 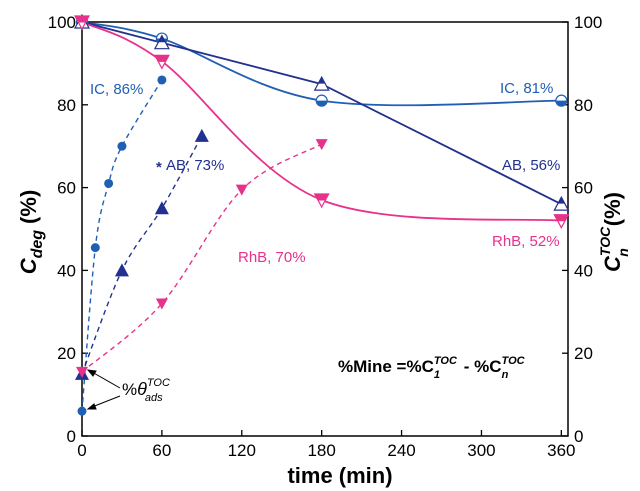 What do you see at coordinates (583, 105) in the screenshot?
I see `y-right-tick-label: 80` at bounding box center [583, 105].